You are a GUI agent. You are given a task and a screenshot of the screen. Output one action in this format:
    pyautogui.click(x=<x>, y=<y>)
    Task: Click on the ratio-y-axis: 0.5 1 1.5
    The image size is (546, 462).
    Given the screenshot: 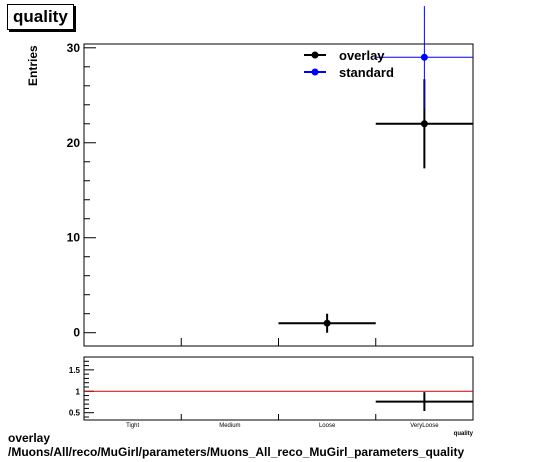 What is the action you would take?
    pyautogui.click(x=81, y=389)
    